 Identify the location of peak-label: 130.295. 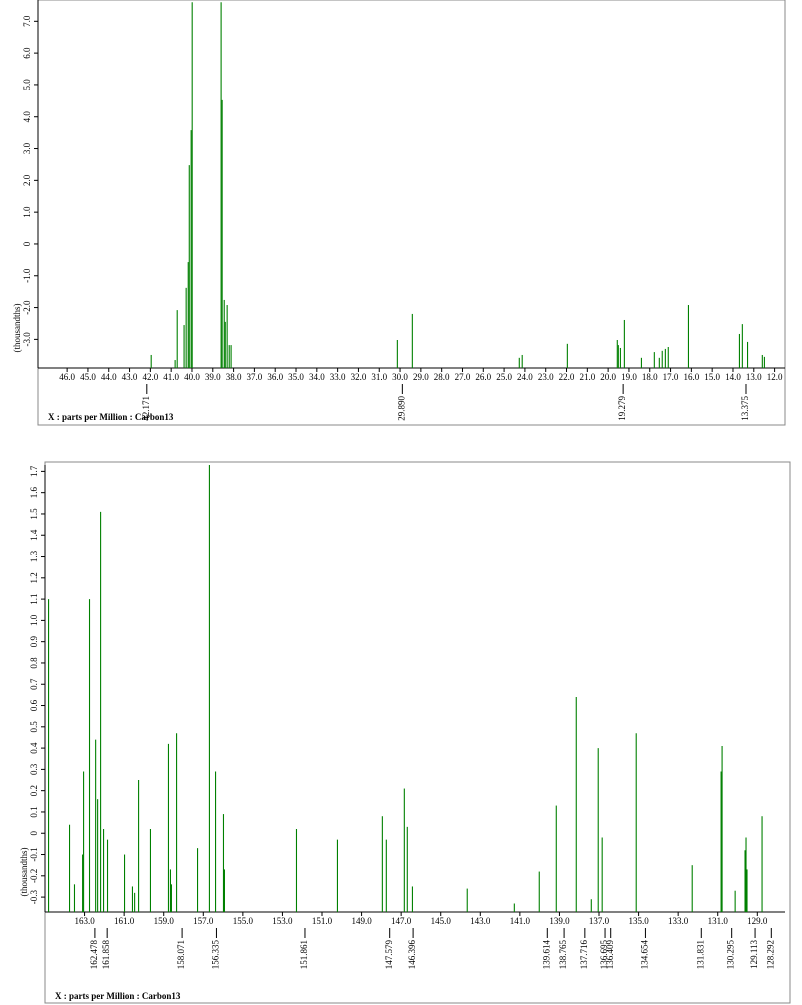
(731, 955).